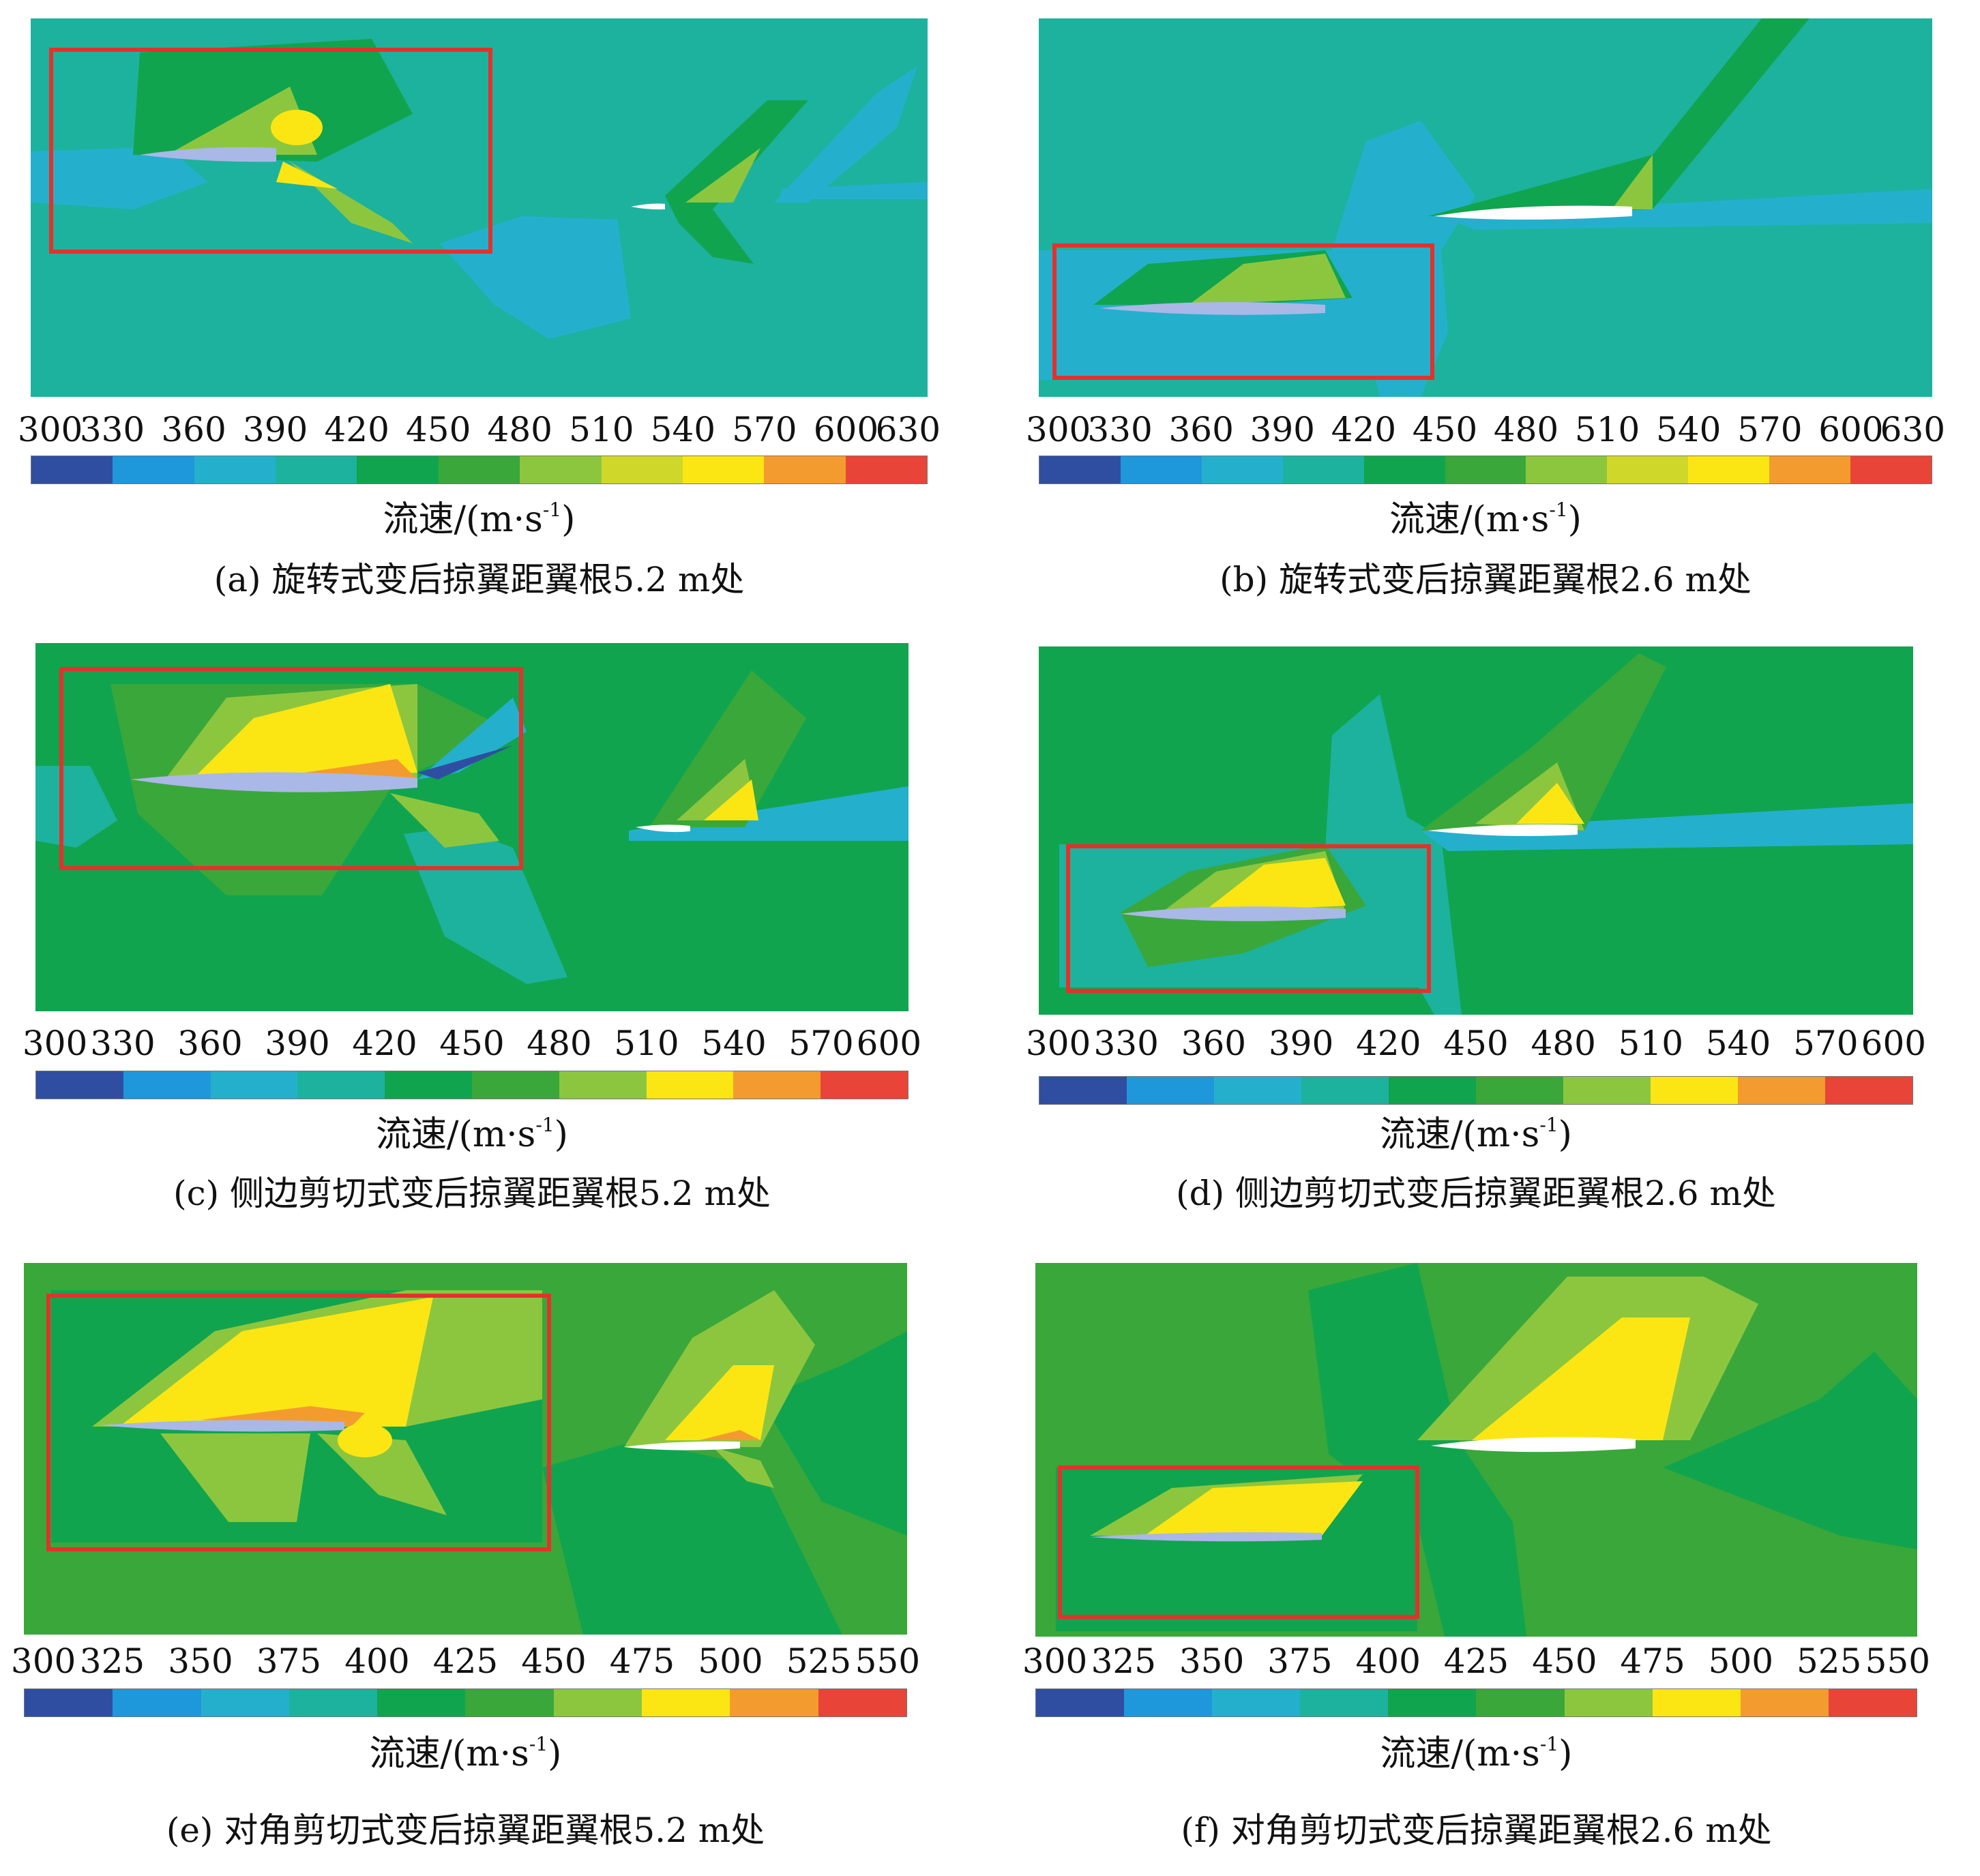 The height and width of the screenshot is (1876, 1980). Describe the element at coordinates (1476, 1193) in the screenshot. I see `caption-d: (d) 侧边剪切式变后掠翼距翼根2.6 m处` at that location.